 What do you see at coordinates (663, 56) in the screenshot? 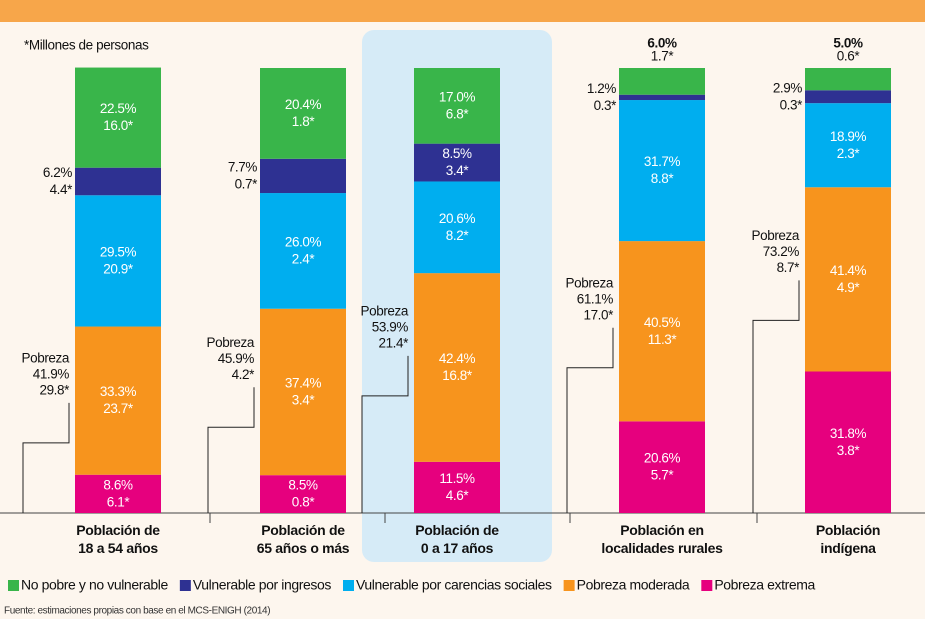
I see `millions-label: 1.7*` at bounding box center [663, 56].